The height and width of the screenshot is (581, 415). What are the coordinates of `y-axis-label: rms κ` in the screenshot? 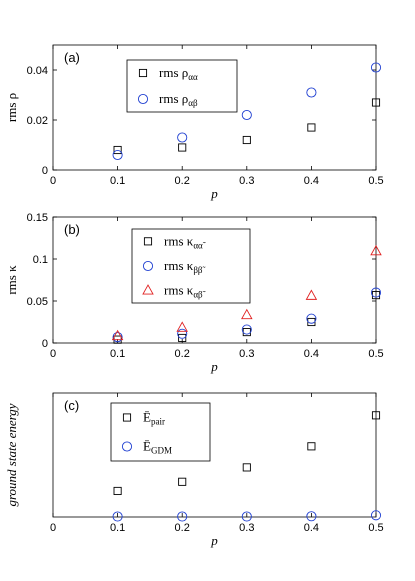 It's located at (11, 280).